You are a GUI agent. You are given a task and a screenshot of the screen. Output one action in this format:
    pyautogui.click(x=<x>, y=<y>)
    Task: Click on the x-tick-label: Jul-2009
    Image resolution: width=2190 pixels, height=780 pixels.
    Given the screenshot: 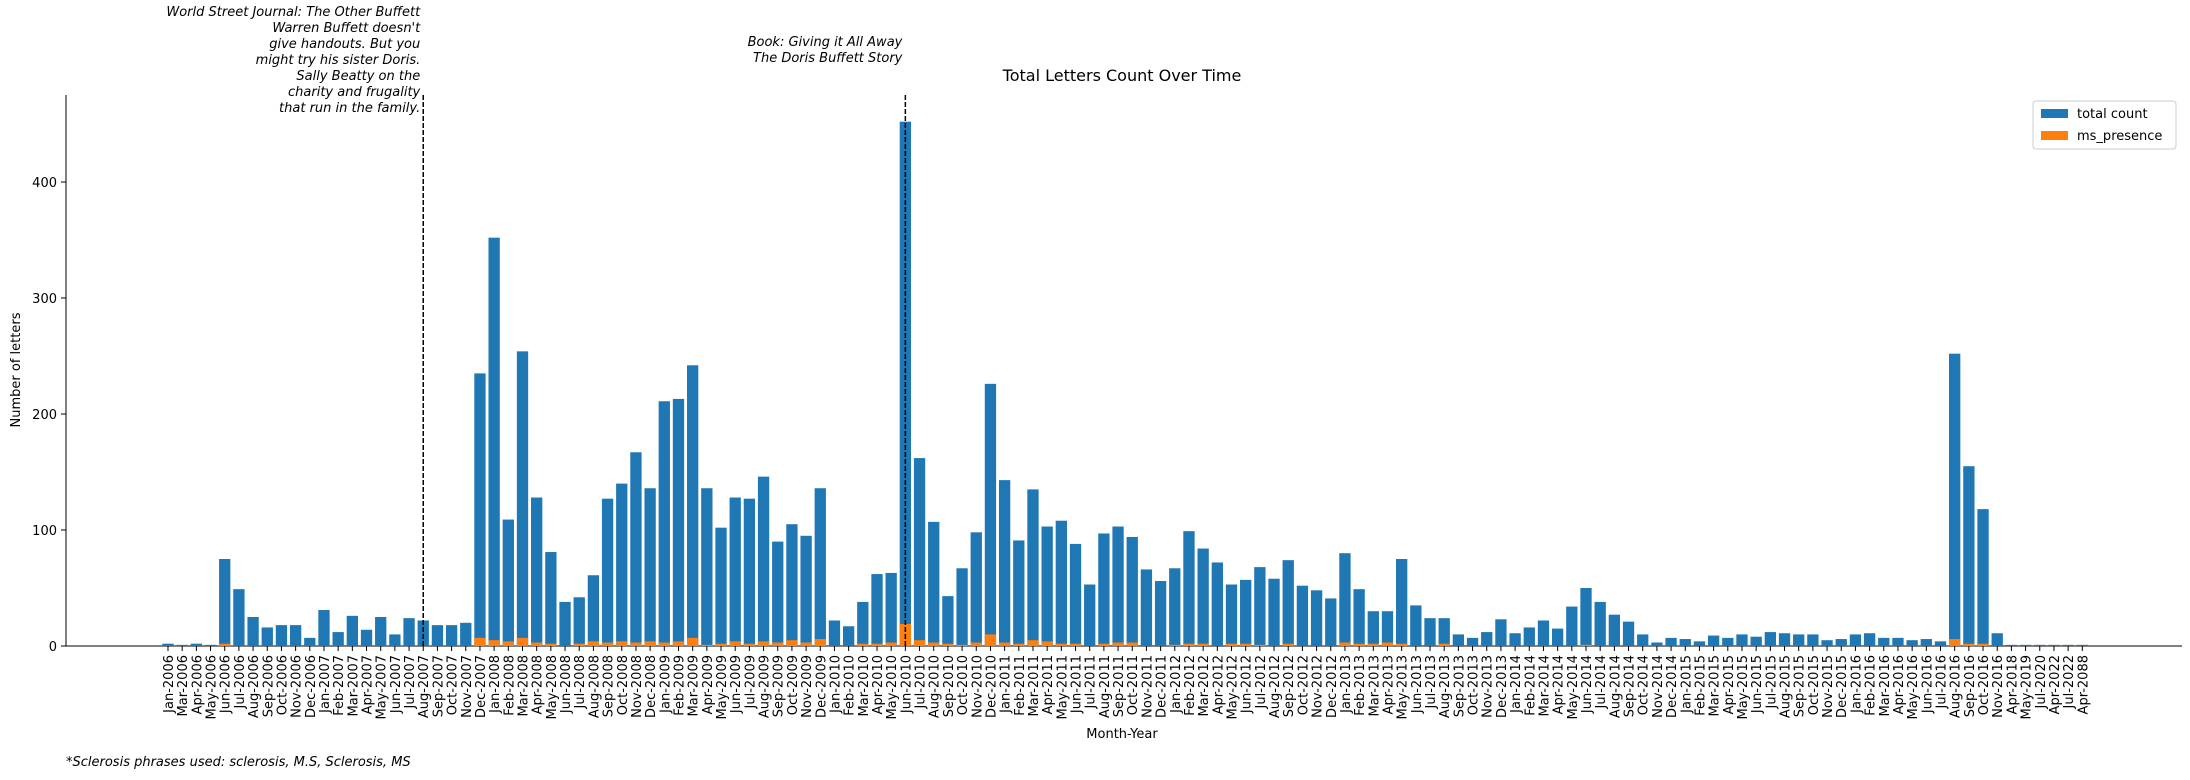 What is the action you would take?
    pyautogui.click(x=750, y=682)
    